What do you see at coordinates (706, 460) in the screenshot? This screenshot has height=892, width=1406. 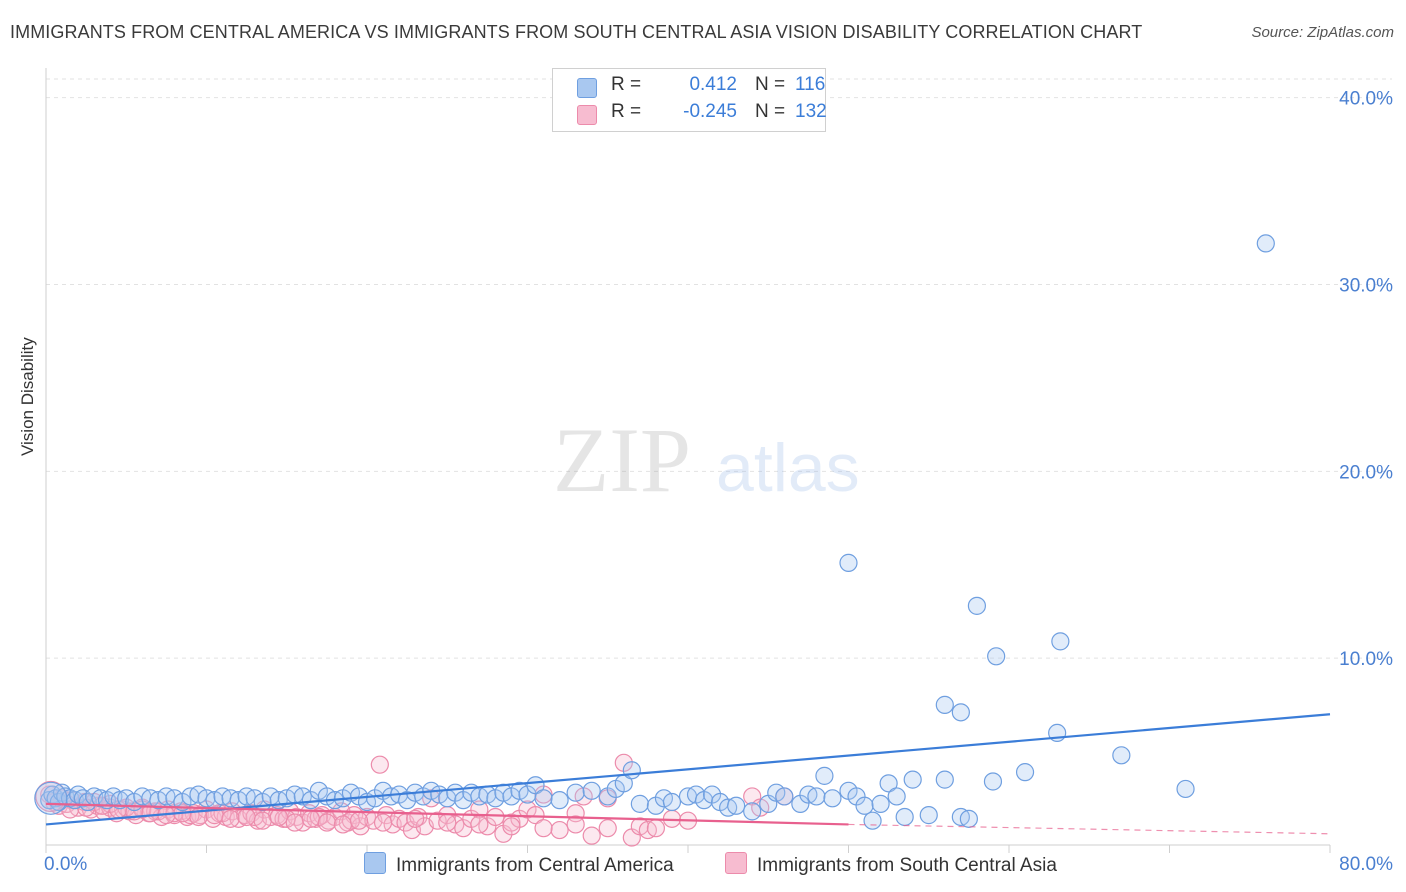 I see `watermark: ZIP atlas` at bounding box center [706, 460].